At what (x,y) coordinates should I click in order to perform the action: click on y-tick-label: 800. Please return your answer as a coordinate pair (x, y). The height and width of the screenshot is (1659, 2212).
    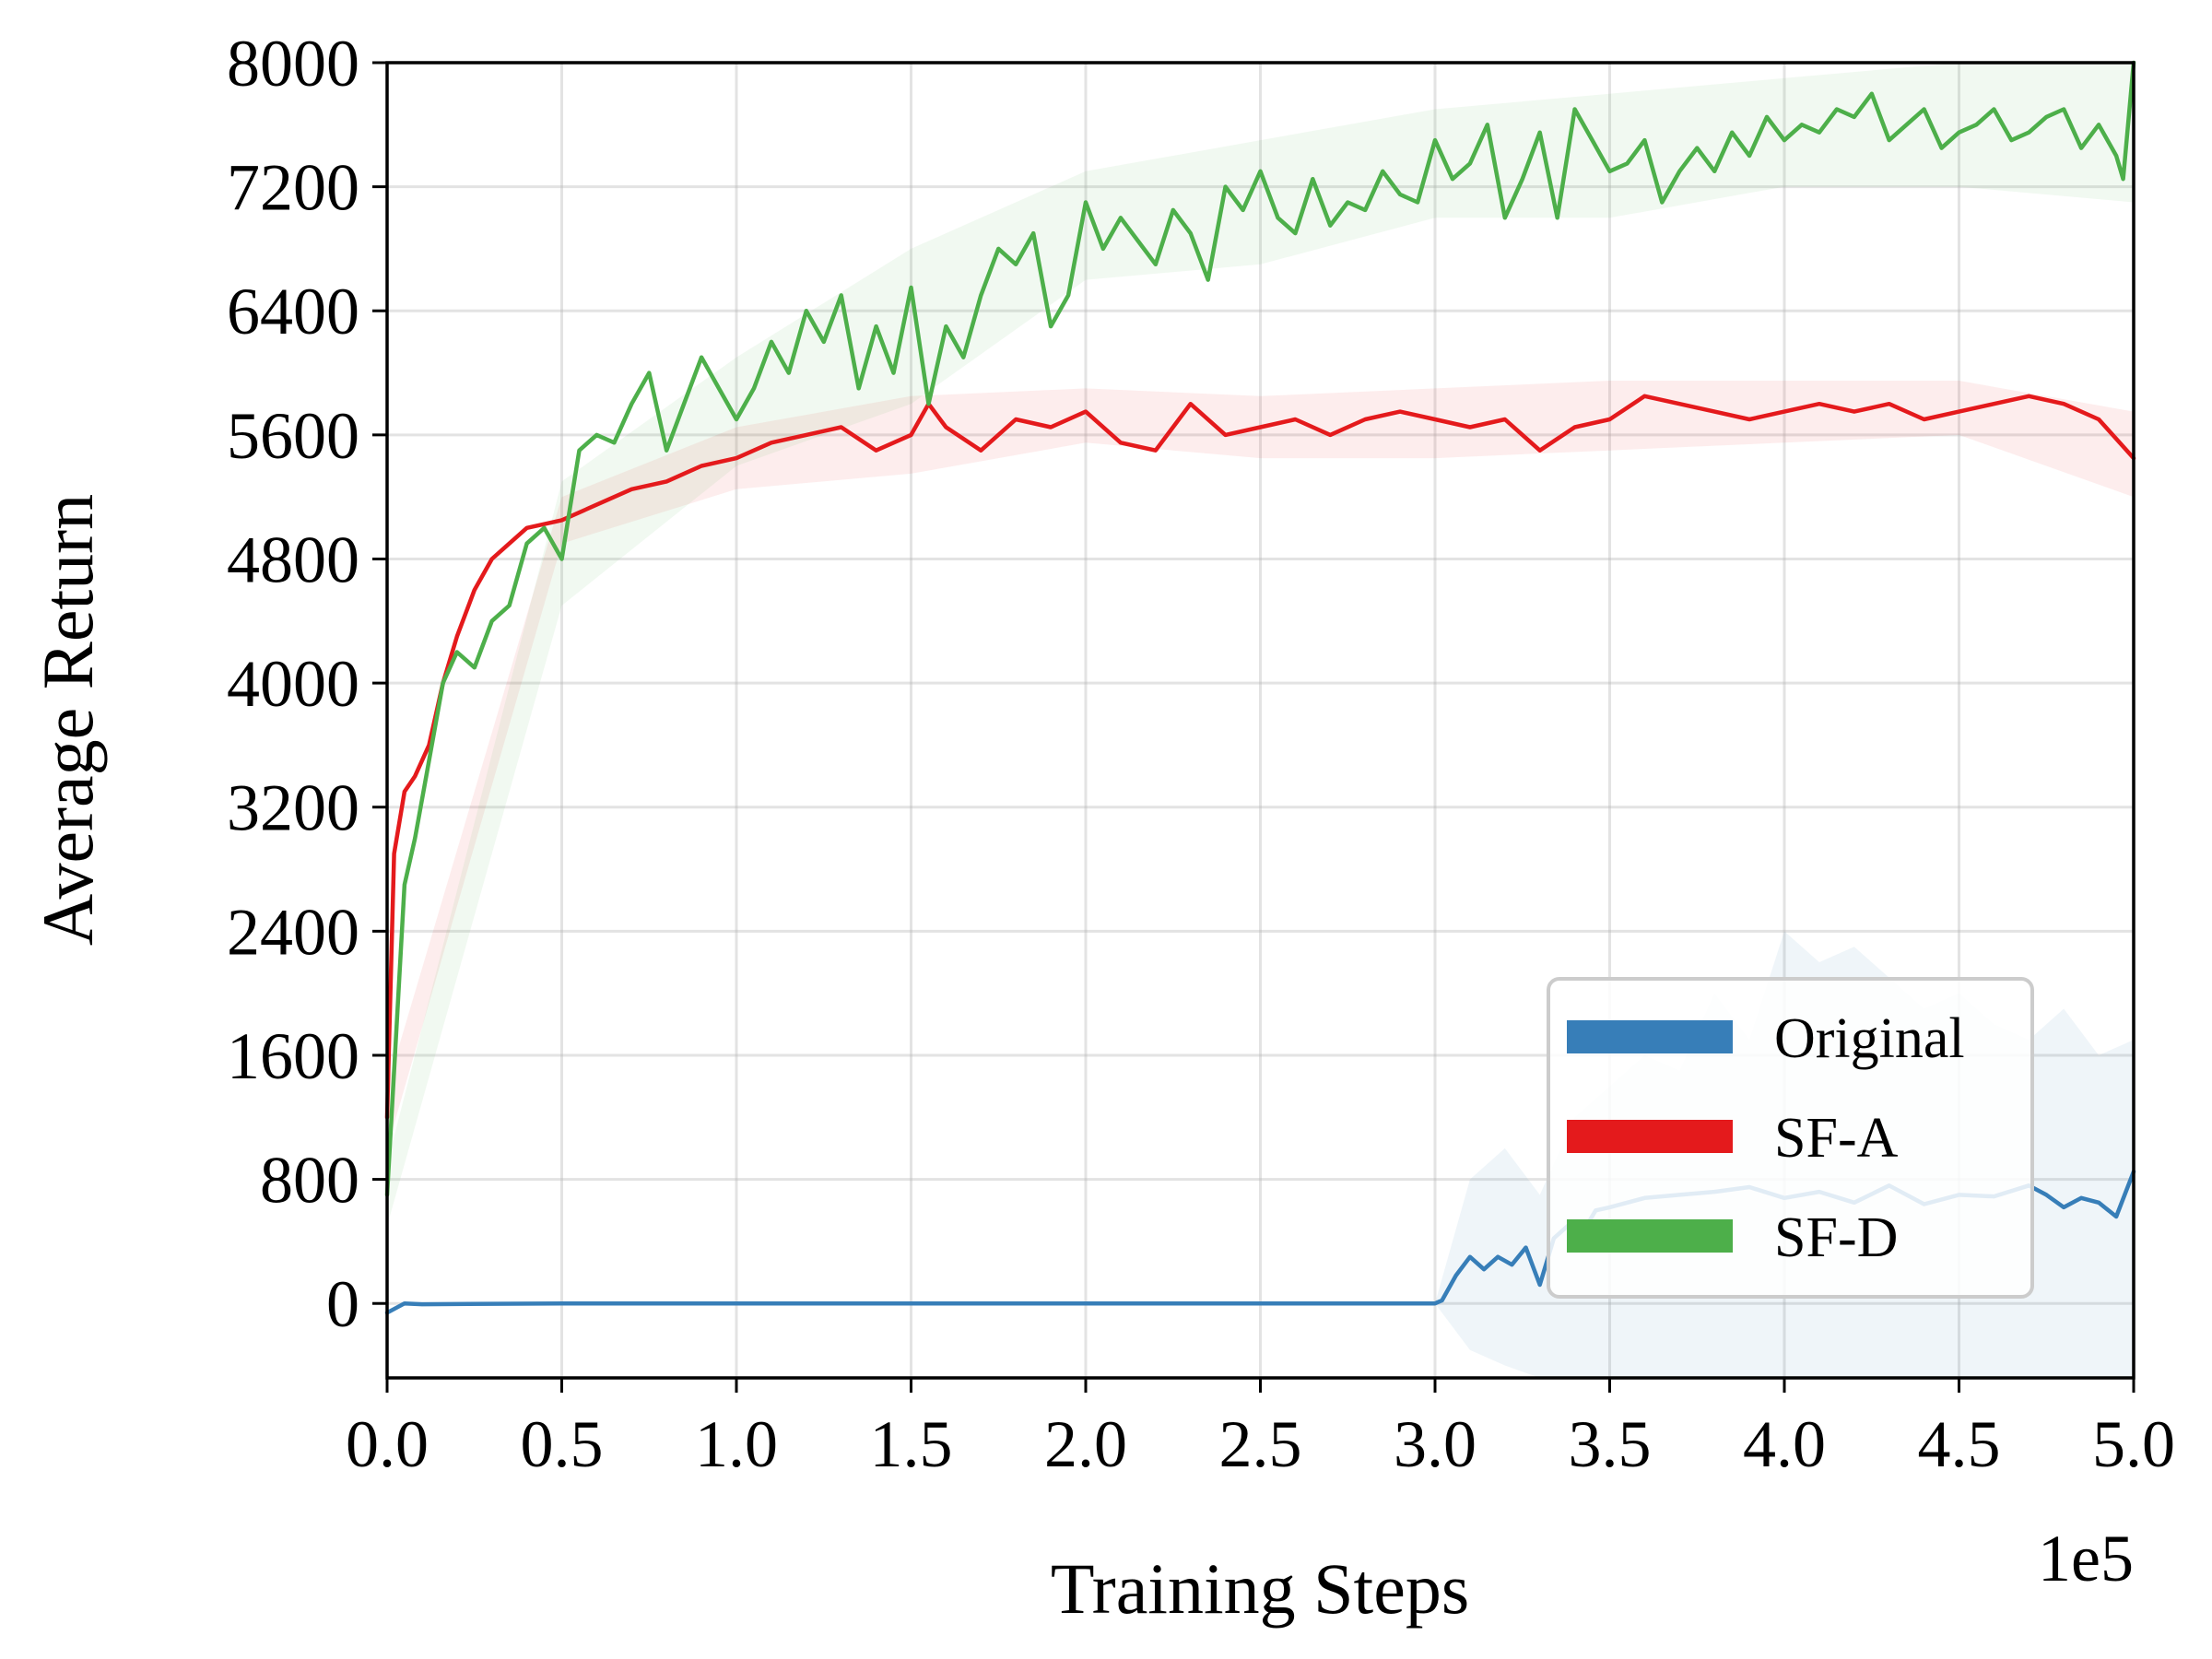
    Looking at the image, I should click on (309, 1181).